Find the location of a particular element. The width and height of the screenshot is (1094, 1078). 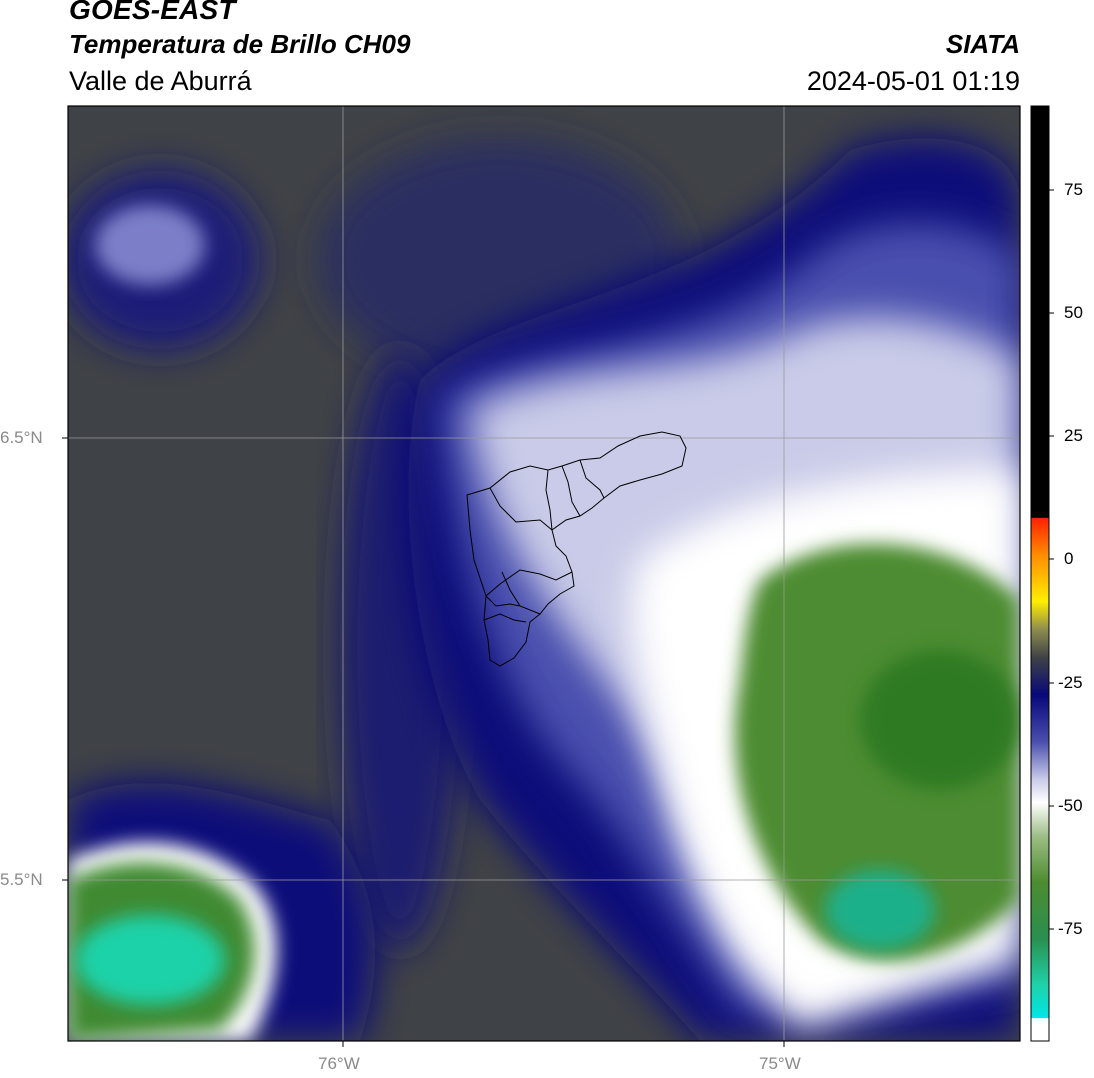

colorbar-tick-minus25: -25 is located at coordinates (1070, 682).